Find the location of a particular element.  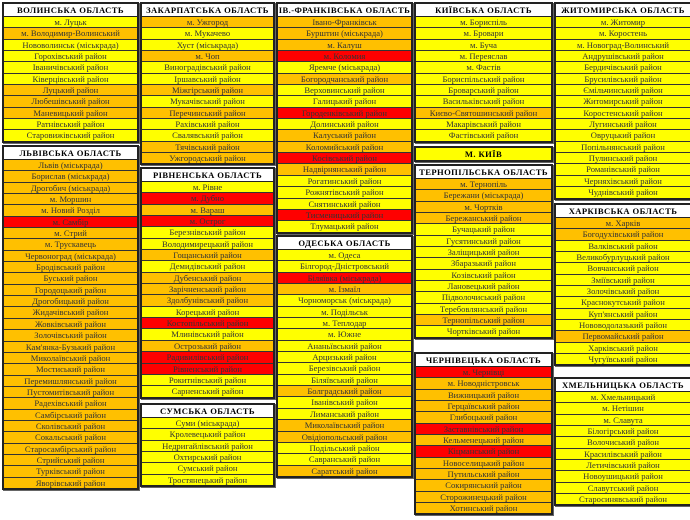

district-row: Савранський район is located at coordinates (344, 459).